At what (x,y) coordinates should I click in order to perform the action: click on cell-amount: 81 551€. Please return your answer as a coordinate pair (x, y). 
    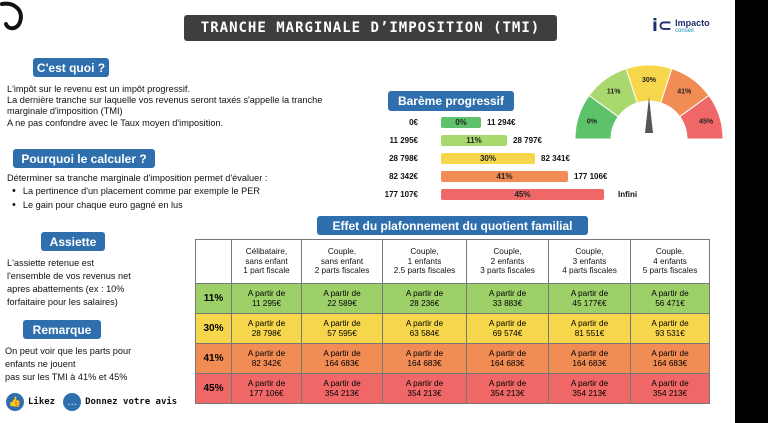
    Looking at the image, I should click on (589, 333).